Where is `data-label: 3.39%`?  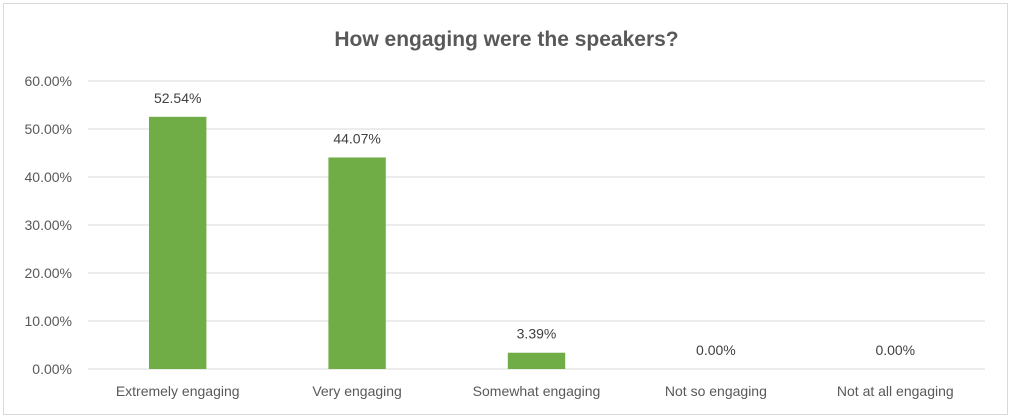
data-label: 3.39% is located at coordinates (537, 334).